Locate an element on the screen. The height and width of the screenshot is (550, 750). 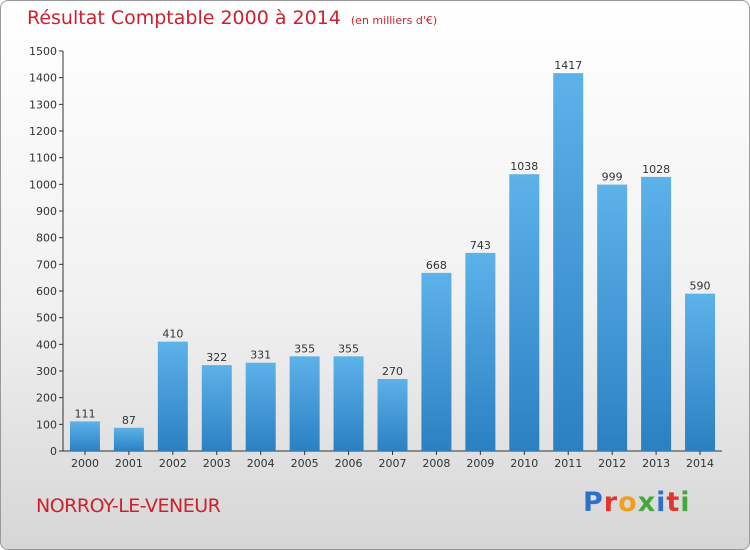
bar-2008 is located at coordinates (436, 361).